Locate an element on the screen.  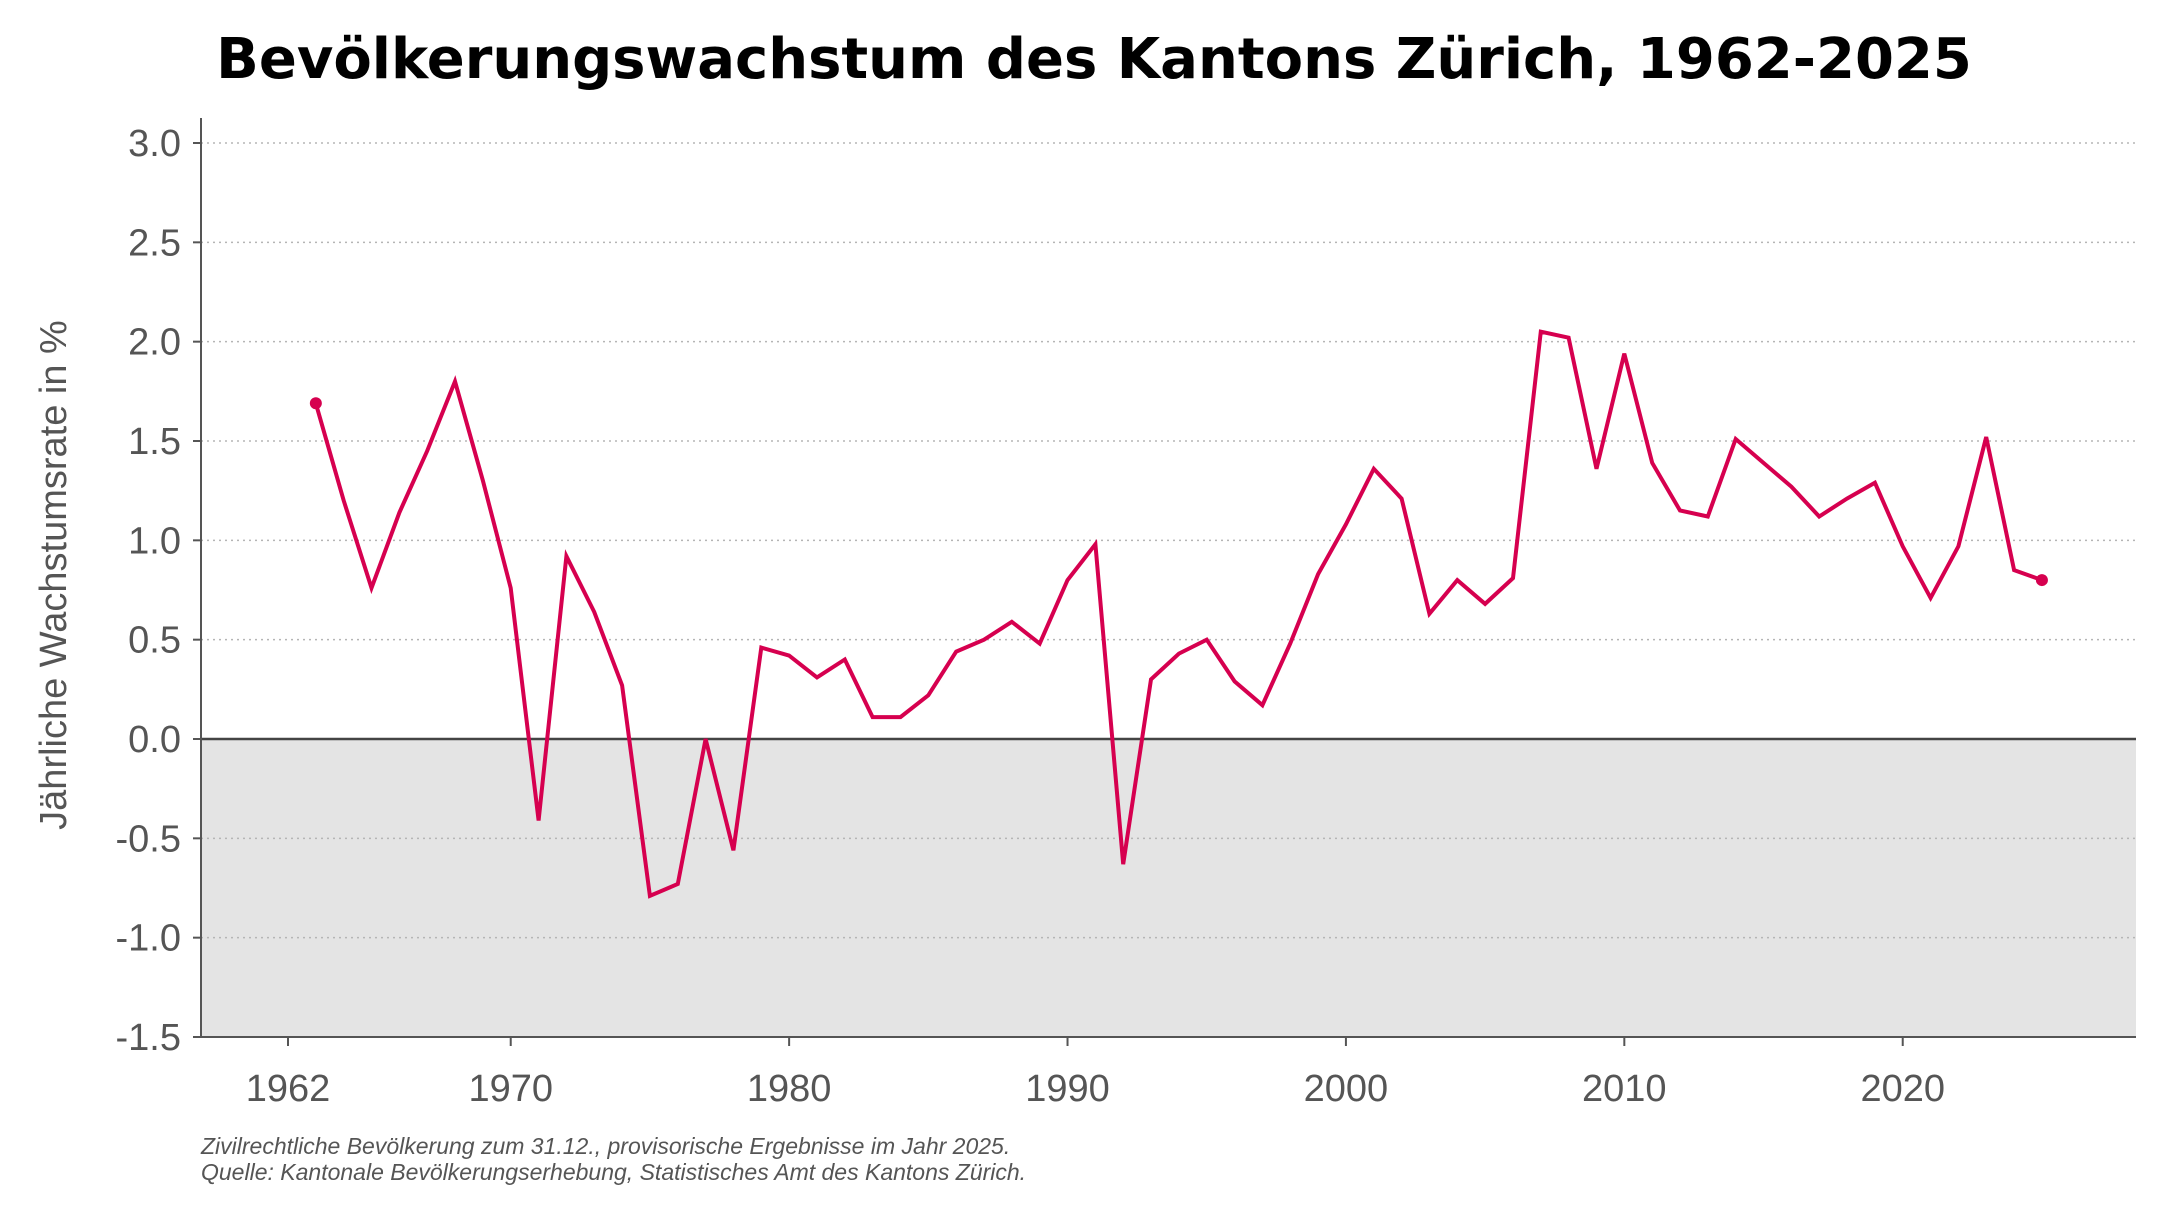
y-tick-label: -1.0 is located at coordinates (148, 939).